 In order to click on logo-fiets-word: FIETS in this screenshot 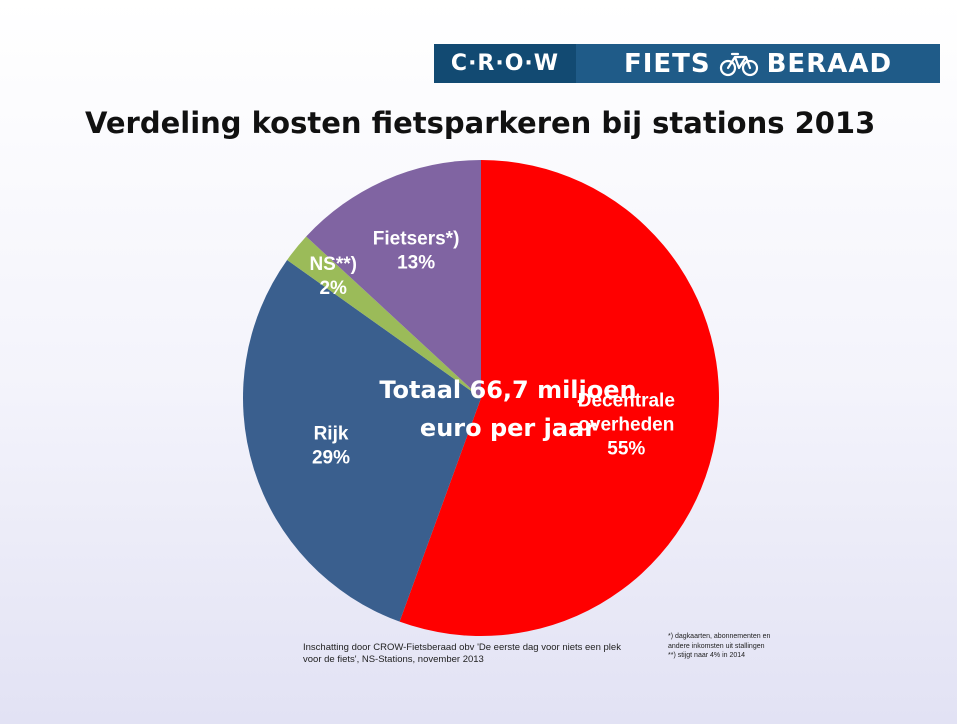, I will do `click(667, 63)`.